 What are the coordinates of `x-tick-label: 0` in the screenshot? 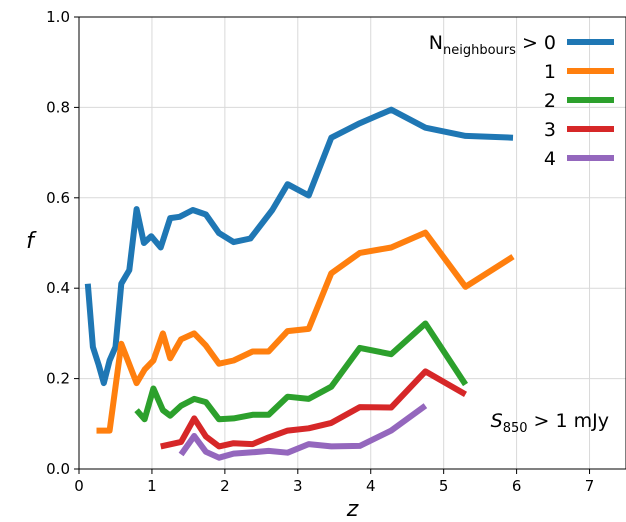 It's located at (79, 486).